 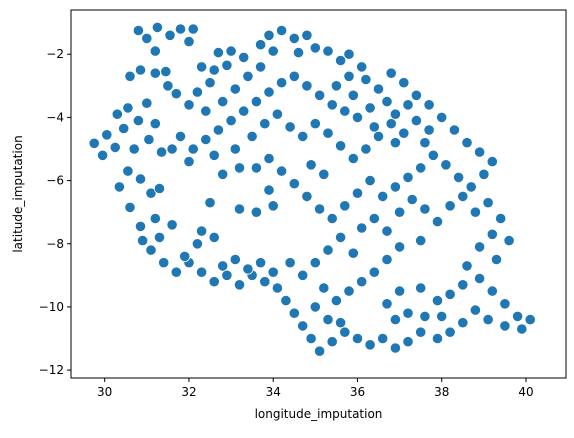 I want to click on x-tick-label: 34, so click(x=273, y=392).